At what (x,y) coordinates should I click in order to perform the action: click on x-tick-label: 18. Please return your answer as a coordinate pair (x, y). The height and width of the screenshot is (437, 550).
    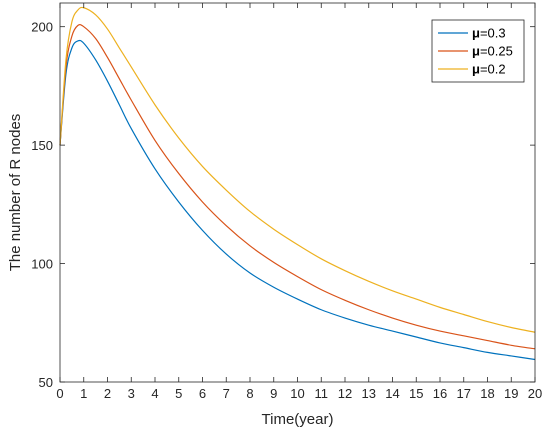
    Looking at the image, I should click on (487, 393).